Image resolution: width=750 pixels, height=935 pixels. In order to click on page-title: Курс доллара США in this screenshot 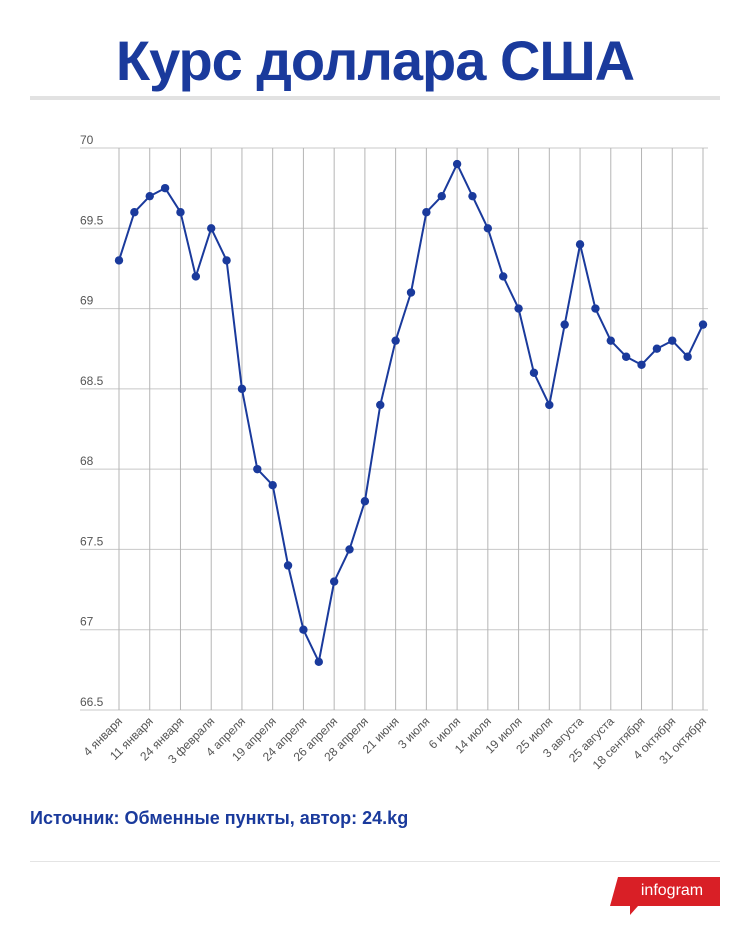, I will do `click(375, 60)`.